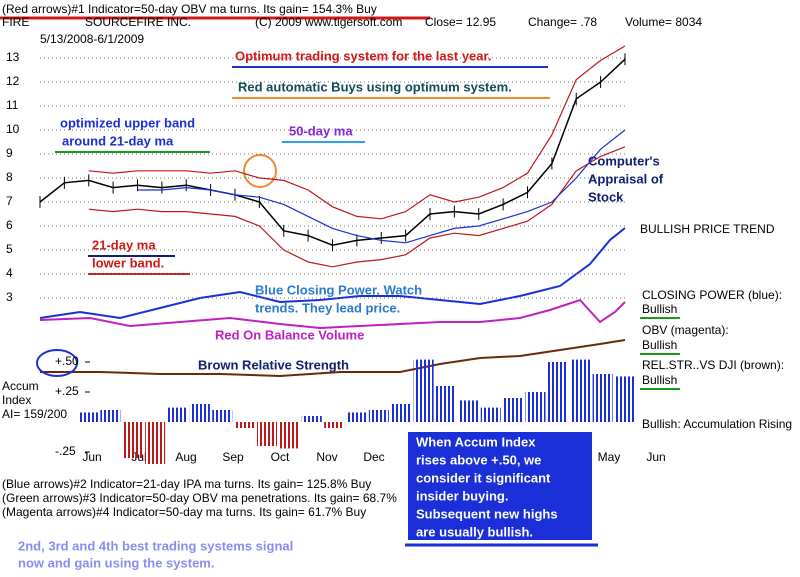  Describe the element at coordinates (476, 441) in the screenshot. I see `note: When Accum Index` at that location.